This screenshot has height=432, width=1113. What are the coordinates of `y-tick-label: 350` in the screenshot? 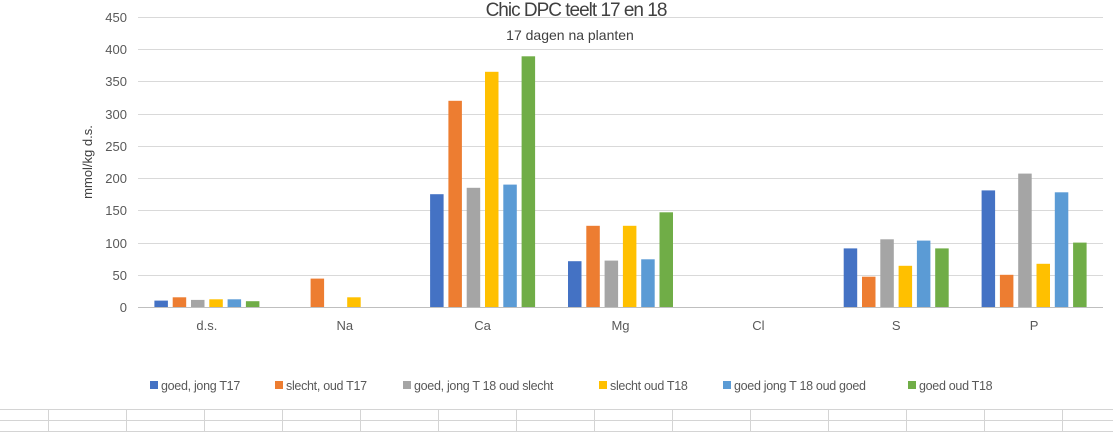 It's located at (116, 81).